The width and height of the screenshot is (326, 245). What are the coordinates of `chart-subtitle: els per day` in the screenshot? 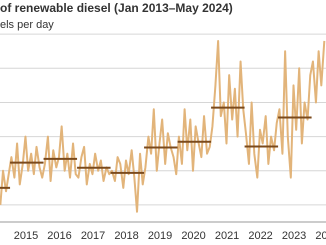 It's located at (27, 25).